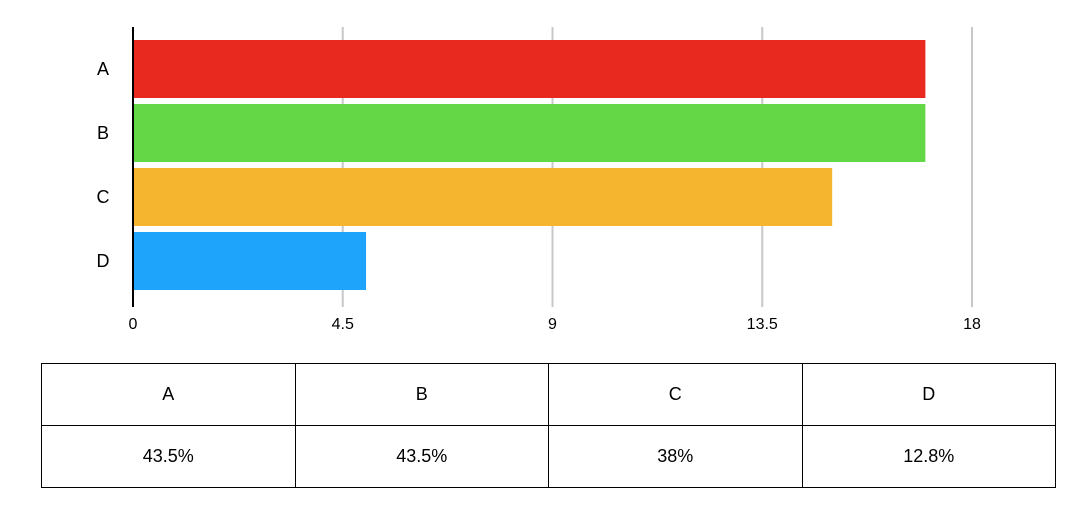  I want to click on category-labels: A B C D, so click(103, 165).